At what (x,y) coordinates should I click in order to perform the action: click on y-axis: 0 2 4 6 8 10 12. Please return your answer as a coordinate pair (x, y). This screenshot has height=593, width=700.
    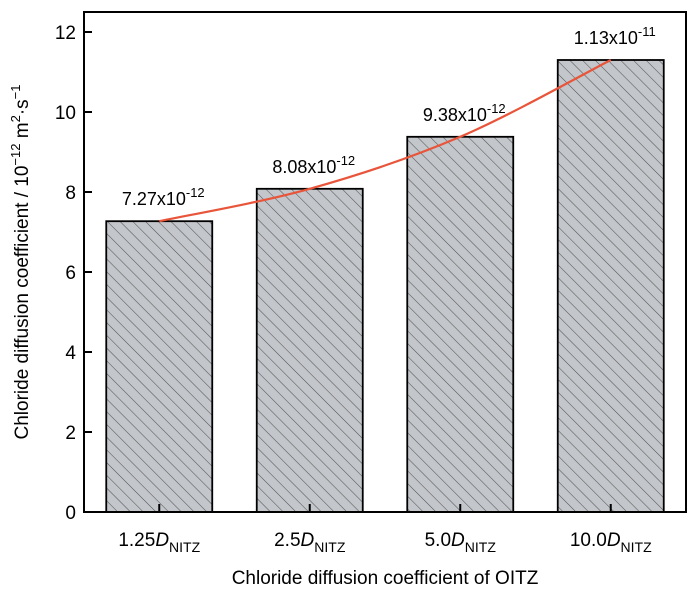
    Looking at the image, I should click on (73, 273).